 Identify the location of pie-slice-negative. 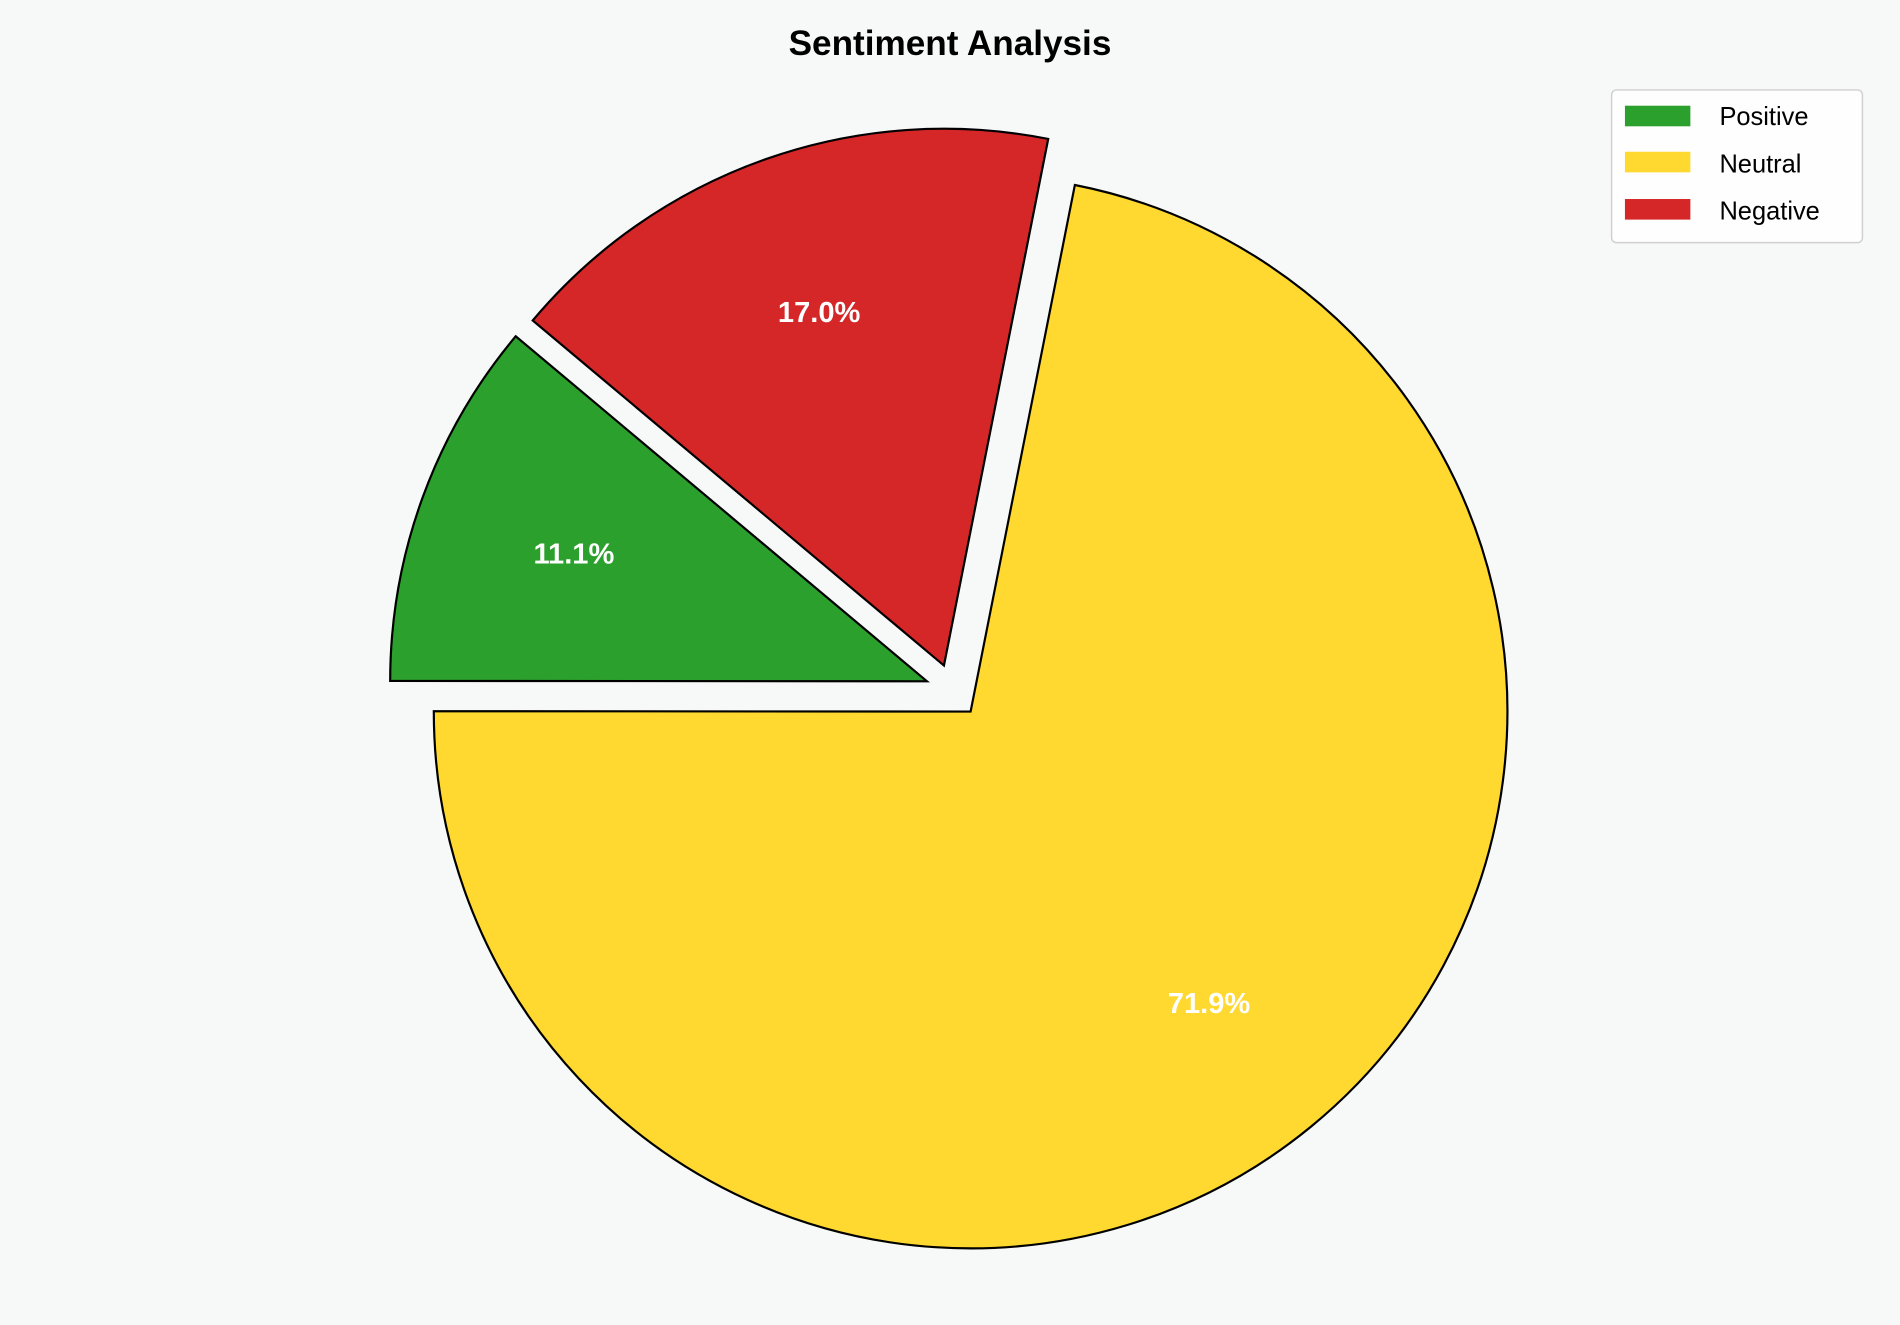
(790, 397).